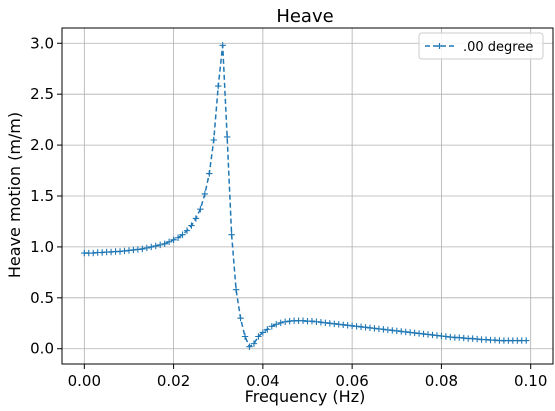 Image resolution: width=555 pixels, height=411 pixels. I want to click on y-tick-label: 0.5, so click(42, 298).